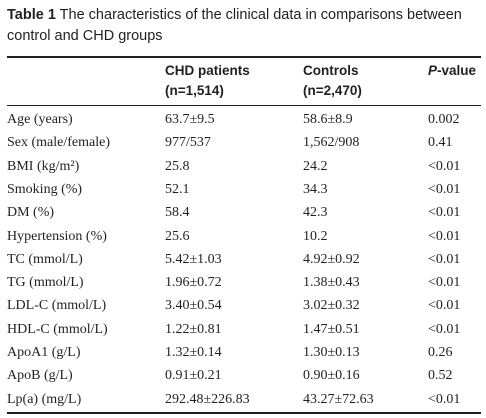  Describe the element at coordinates (315, 236) in the screenshot. I see `controls-value: 10.2` at that location.